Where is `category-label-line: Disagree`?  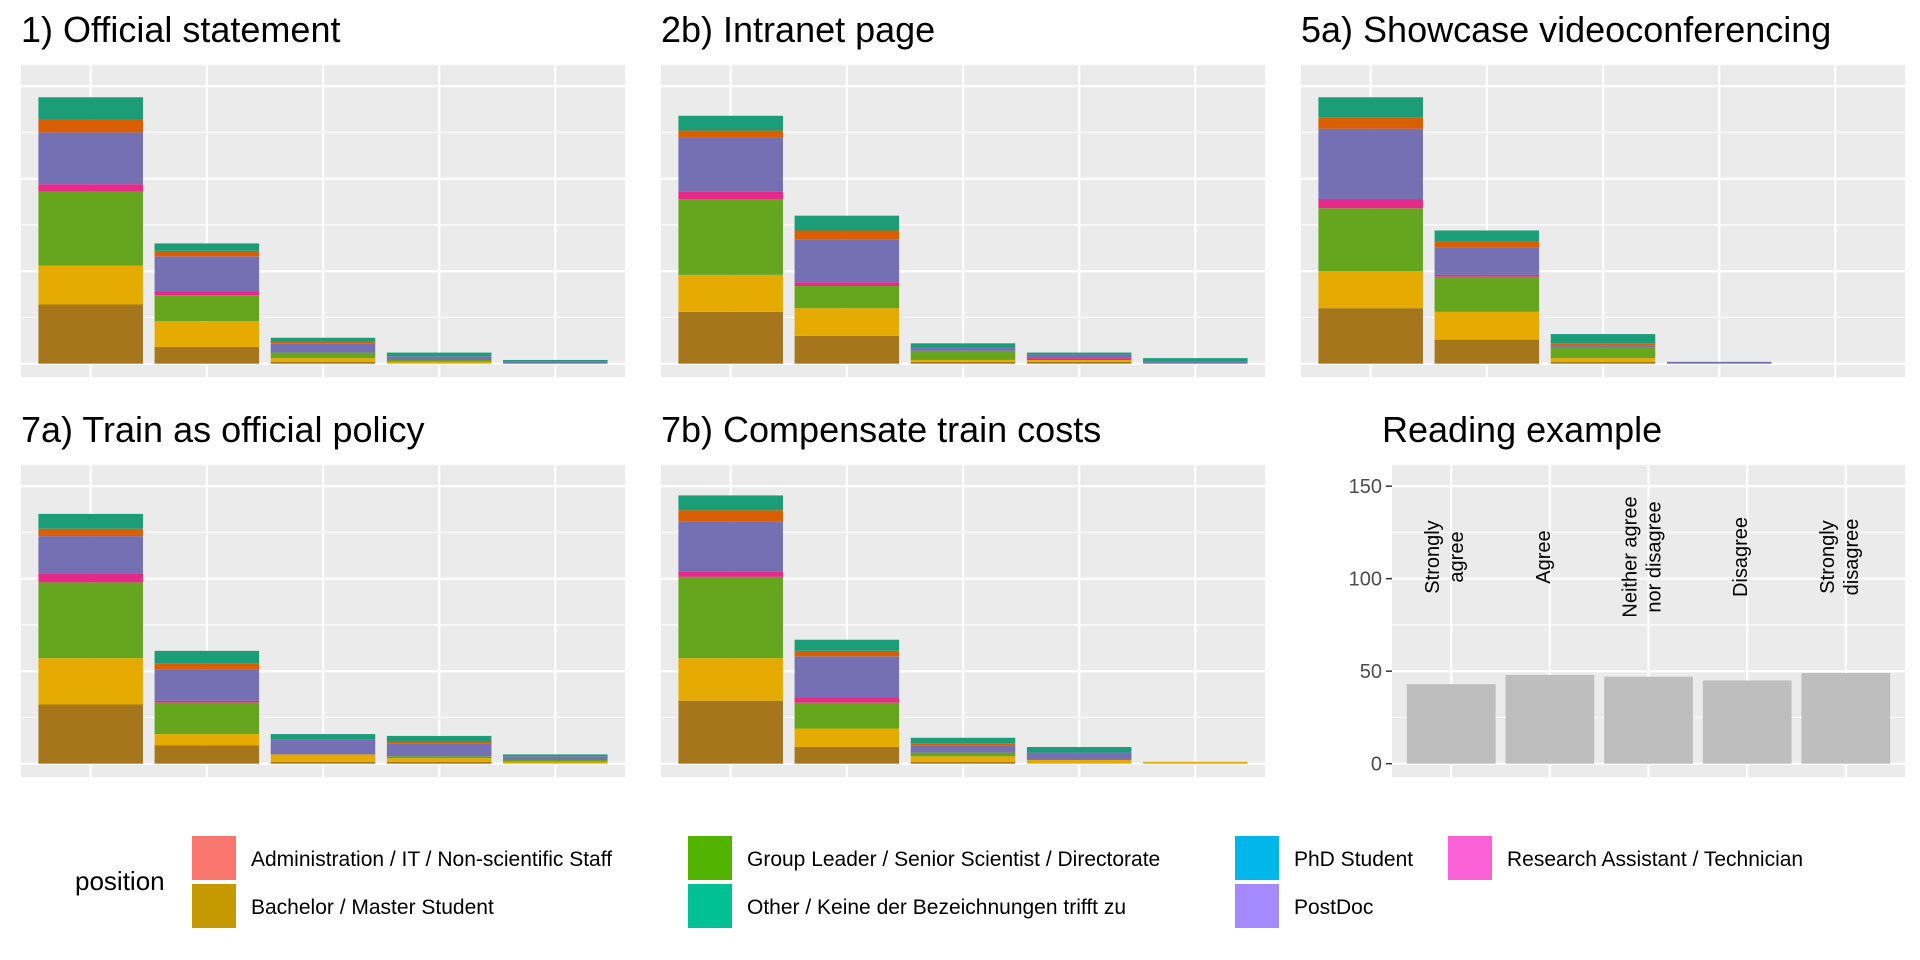
category-label-line: Disagree is located at coordinates (1741, 557).